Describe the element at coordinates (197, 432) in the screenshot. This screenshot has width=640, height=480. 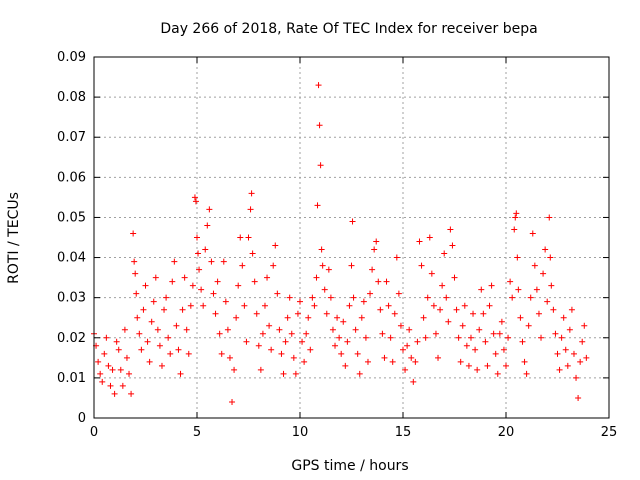
I see `x-tick-label: 5` at that location.